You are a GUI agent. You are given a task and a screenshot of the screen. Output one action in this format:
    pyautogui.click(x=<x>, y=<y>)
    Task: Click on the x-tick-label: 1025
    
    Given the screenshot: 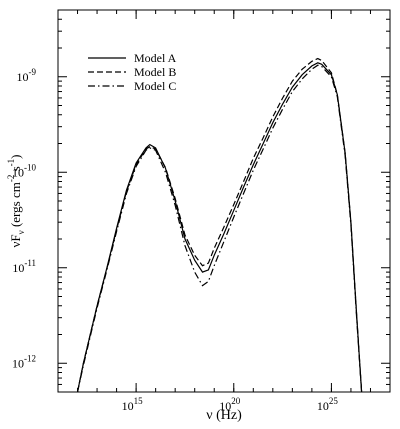 What is the action you would take?
    pyautogui.click(x=328, y=404)
    